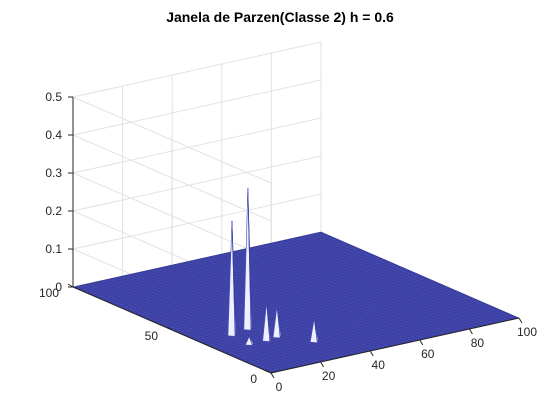 The height and width of the screenshot is (420, 560). Describe the element at coordinates (53, 97) in the screenshot. I see `z-tick-label: 0.5` at that location.